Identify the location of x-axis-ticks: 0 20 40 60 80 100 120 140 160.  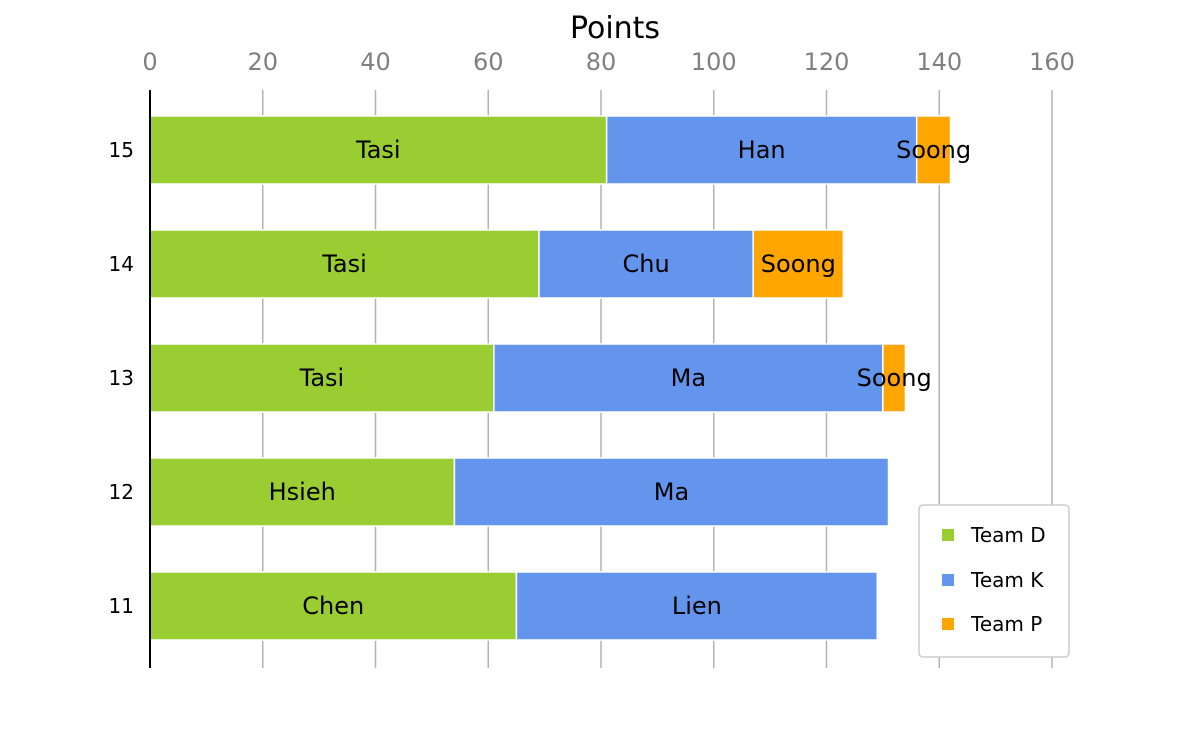
(608, 62).